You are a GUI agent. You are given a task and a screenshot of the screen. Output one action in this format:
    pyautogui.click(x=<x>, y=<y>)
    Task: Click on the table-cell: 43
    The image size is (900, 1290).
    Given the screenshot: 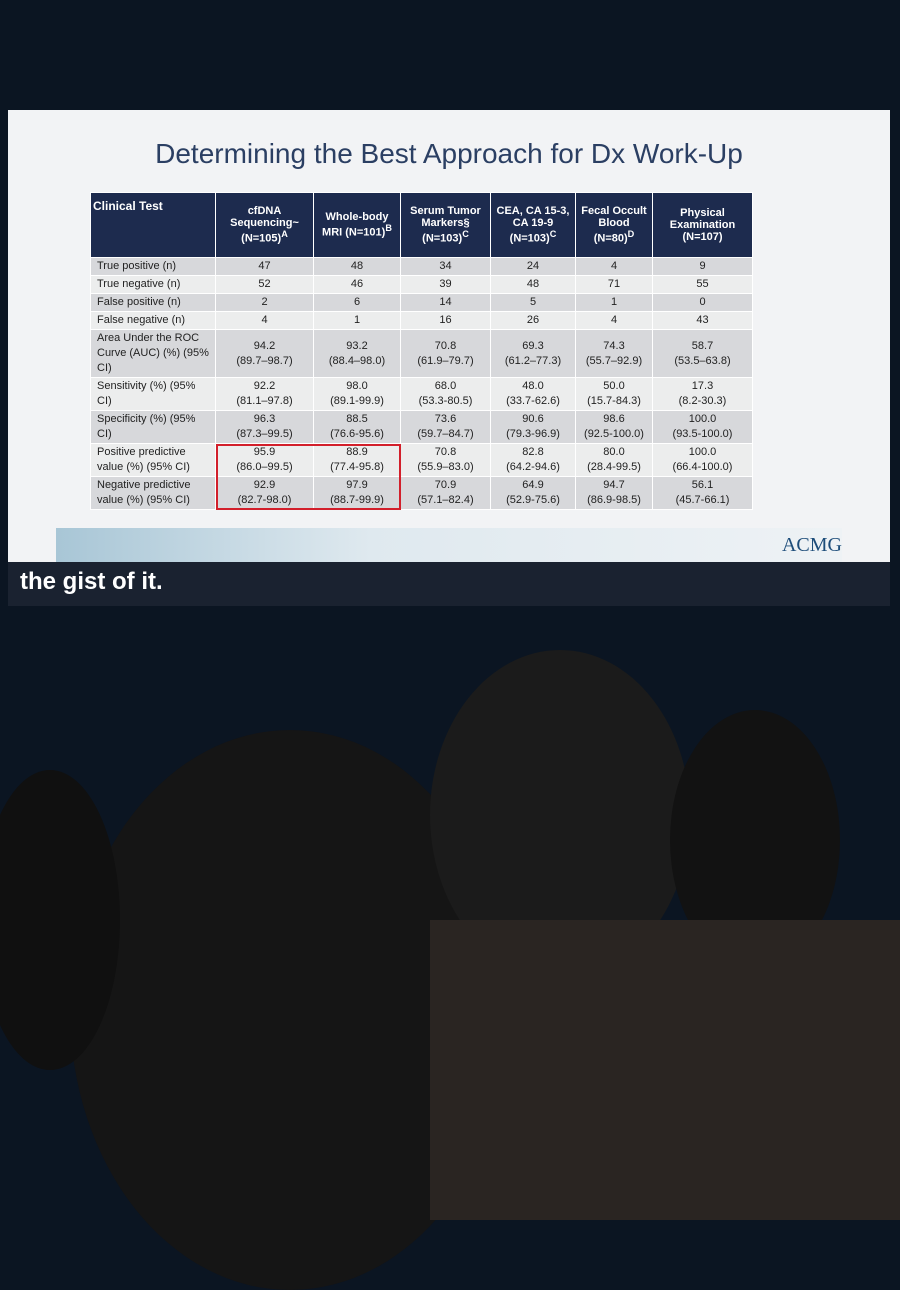 What is the action you would take?
    pyautogui.click(x=702, y=320)
    